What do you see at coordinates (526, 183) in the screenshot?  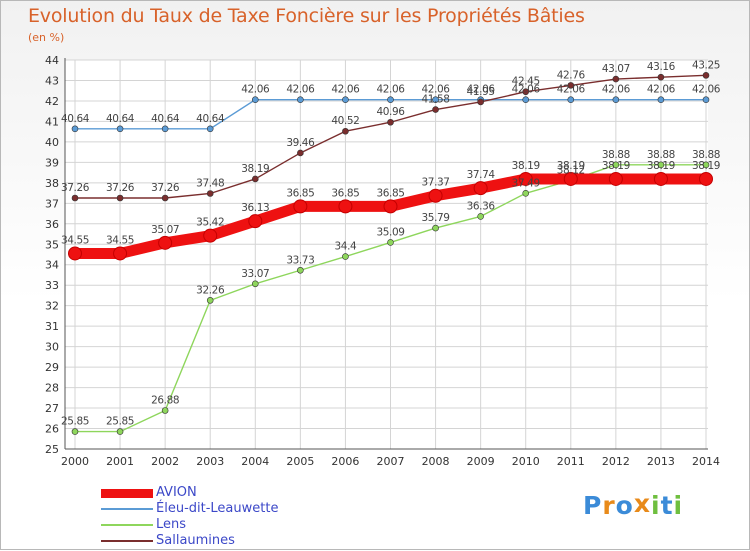 I see `data-label-lens-2010: 37.49` at bounding box center [526, 183].